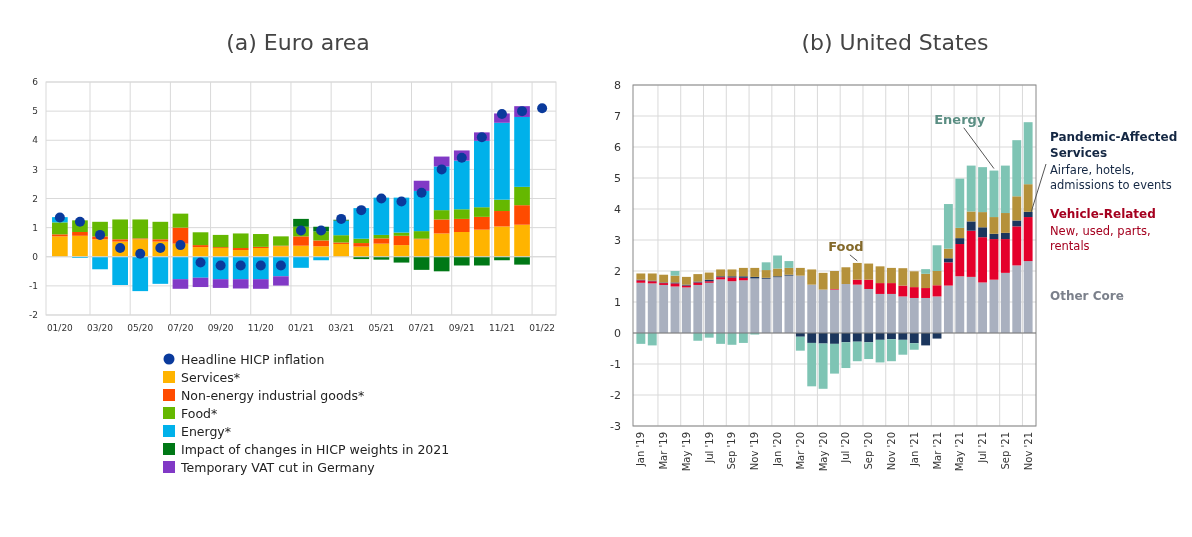 This screenshot has width=1192, height=537. I want to click on x-tick-label: Nov '19, so click(755, 451).